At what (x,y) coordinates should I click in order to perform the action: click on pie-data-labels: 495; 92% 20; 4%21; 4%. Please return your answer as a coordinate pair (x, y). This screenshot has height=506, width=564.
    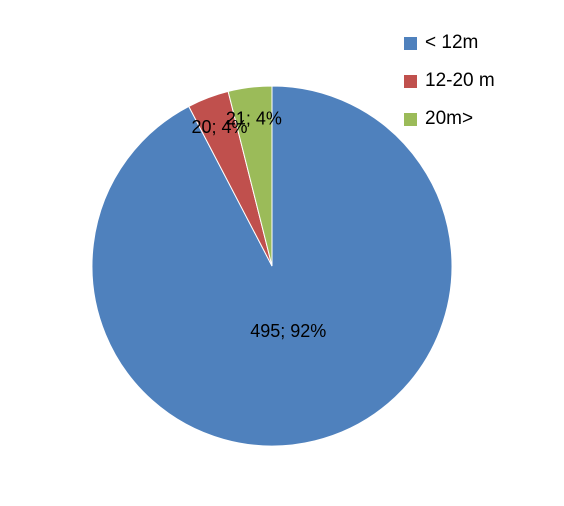
    Looking at the image, I should click on (259, 224).